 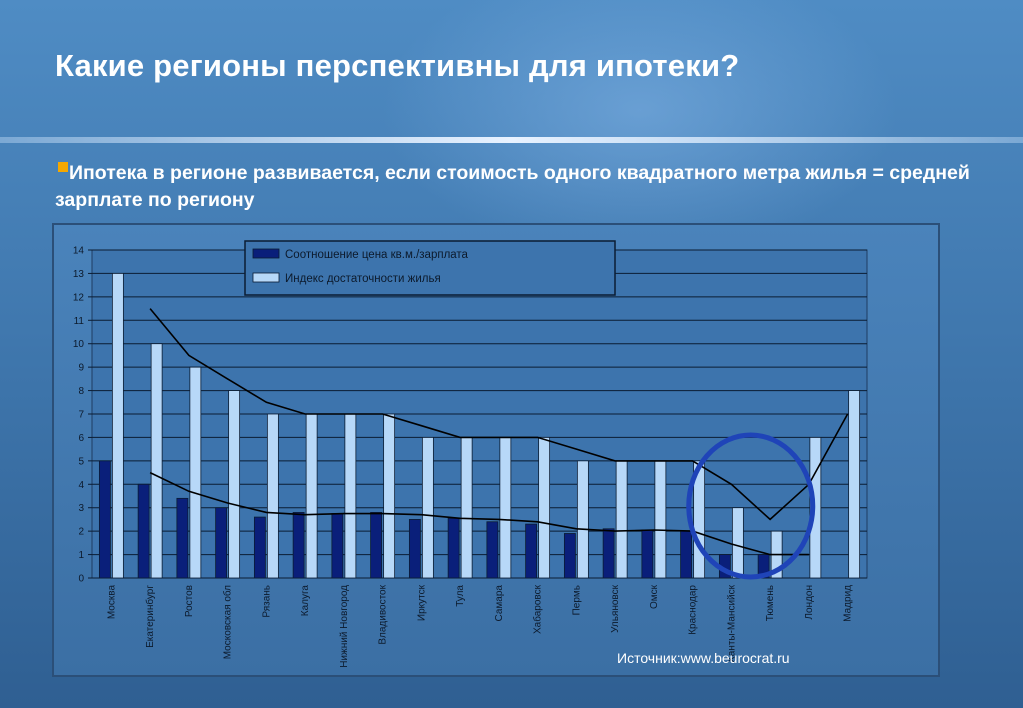 I want to click on y-tick-label: 2, so click(x=81, y=532).